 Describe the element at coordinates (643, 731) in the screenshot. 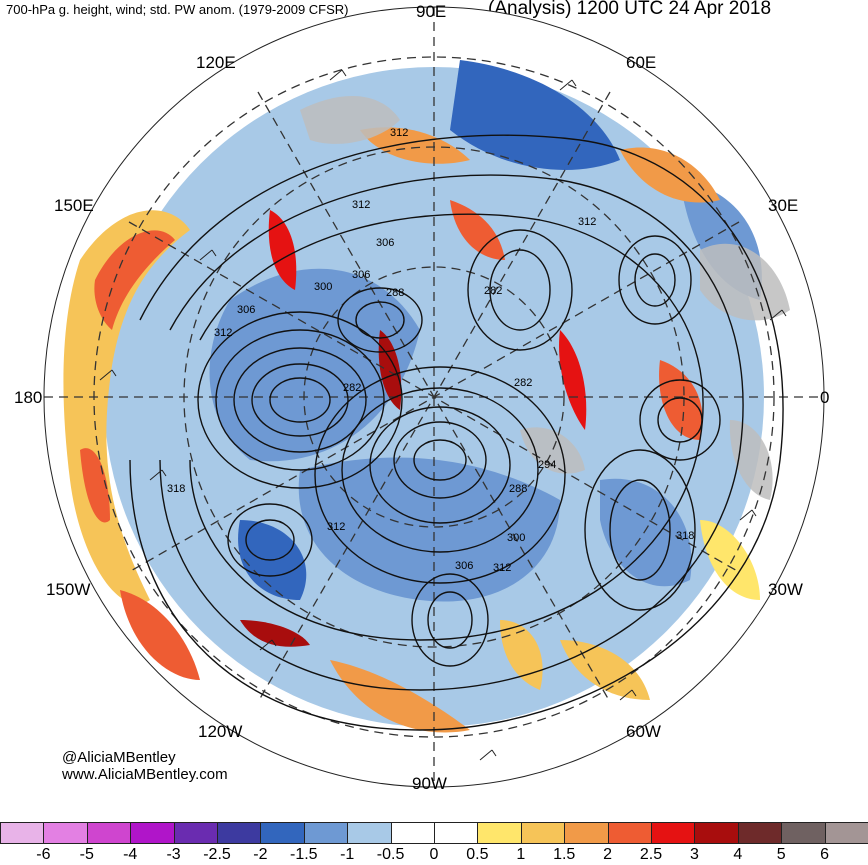

I see `lon-label-60w: 60W` at that location.